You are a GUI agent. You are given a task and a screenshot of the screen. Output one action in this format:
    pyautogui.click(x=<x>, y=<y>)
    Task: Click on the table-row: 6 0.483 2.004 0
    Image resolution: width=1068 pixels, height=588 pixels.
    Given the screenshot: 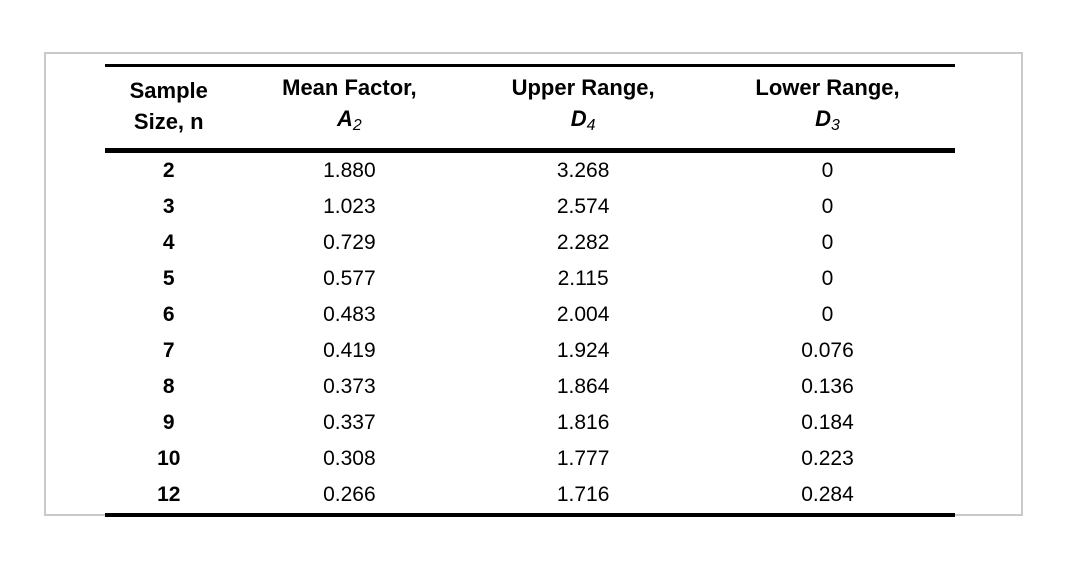 What is the action you would take?
    pyautogui.click(x=530, y=315)
    